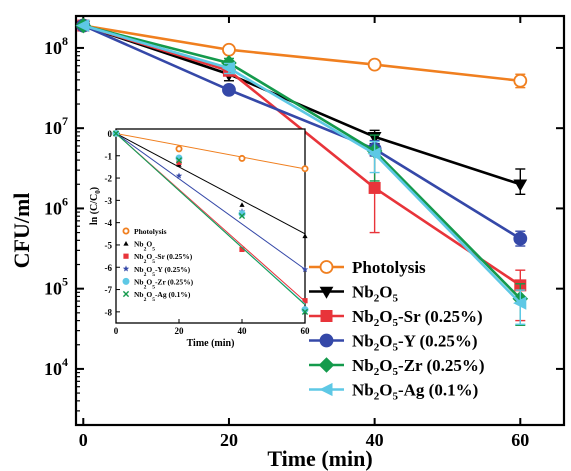  What do you see at coordinates (389, 267) in the screenshot?
I see `legend-label: Photolysis` at bounding box center [389, 267].